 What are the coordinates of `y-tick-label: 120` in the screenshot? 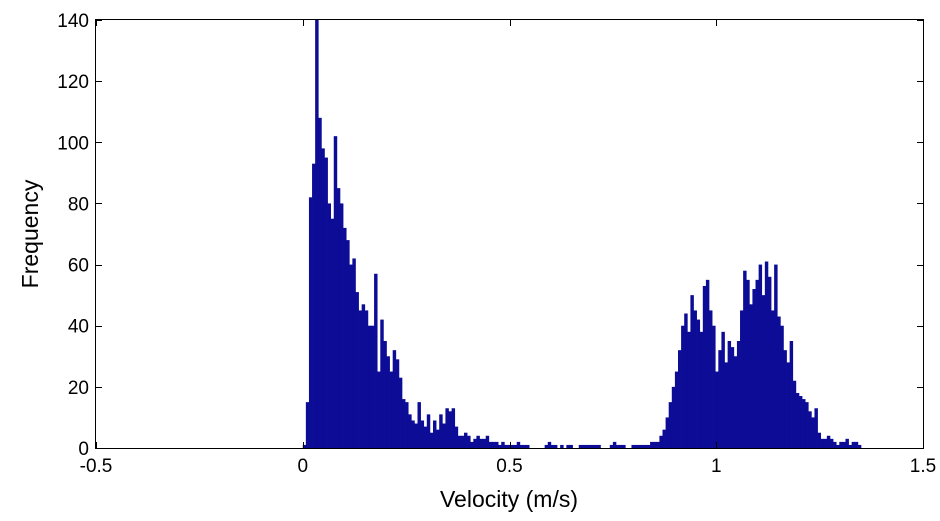 It's located at (73, 82).